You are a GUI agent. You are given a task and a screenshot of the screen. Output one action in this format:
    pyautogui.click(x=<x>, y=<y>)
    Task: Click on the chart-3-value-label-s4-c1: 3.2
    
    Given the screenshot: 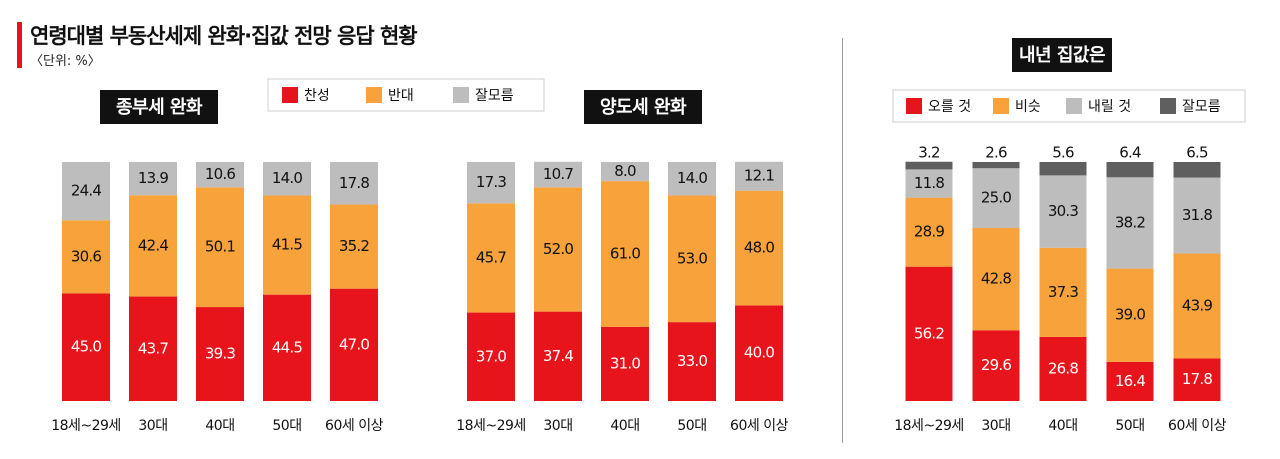 What is the action you would take?
    pyautogui.click(x=929, y=152)
    